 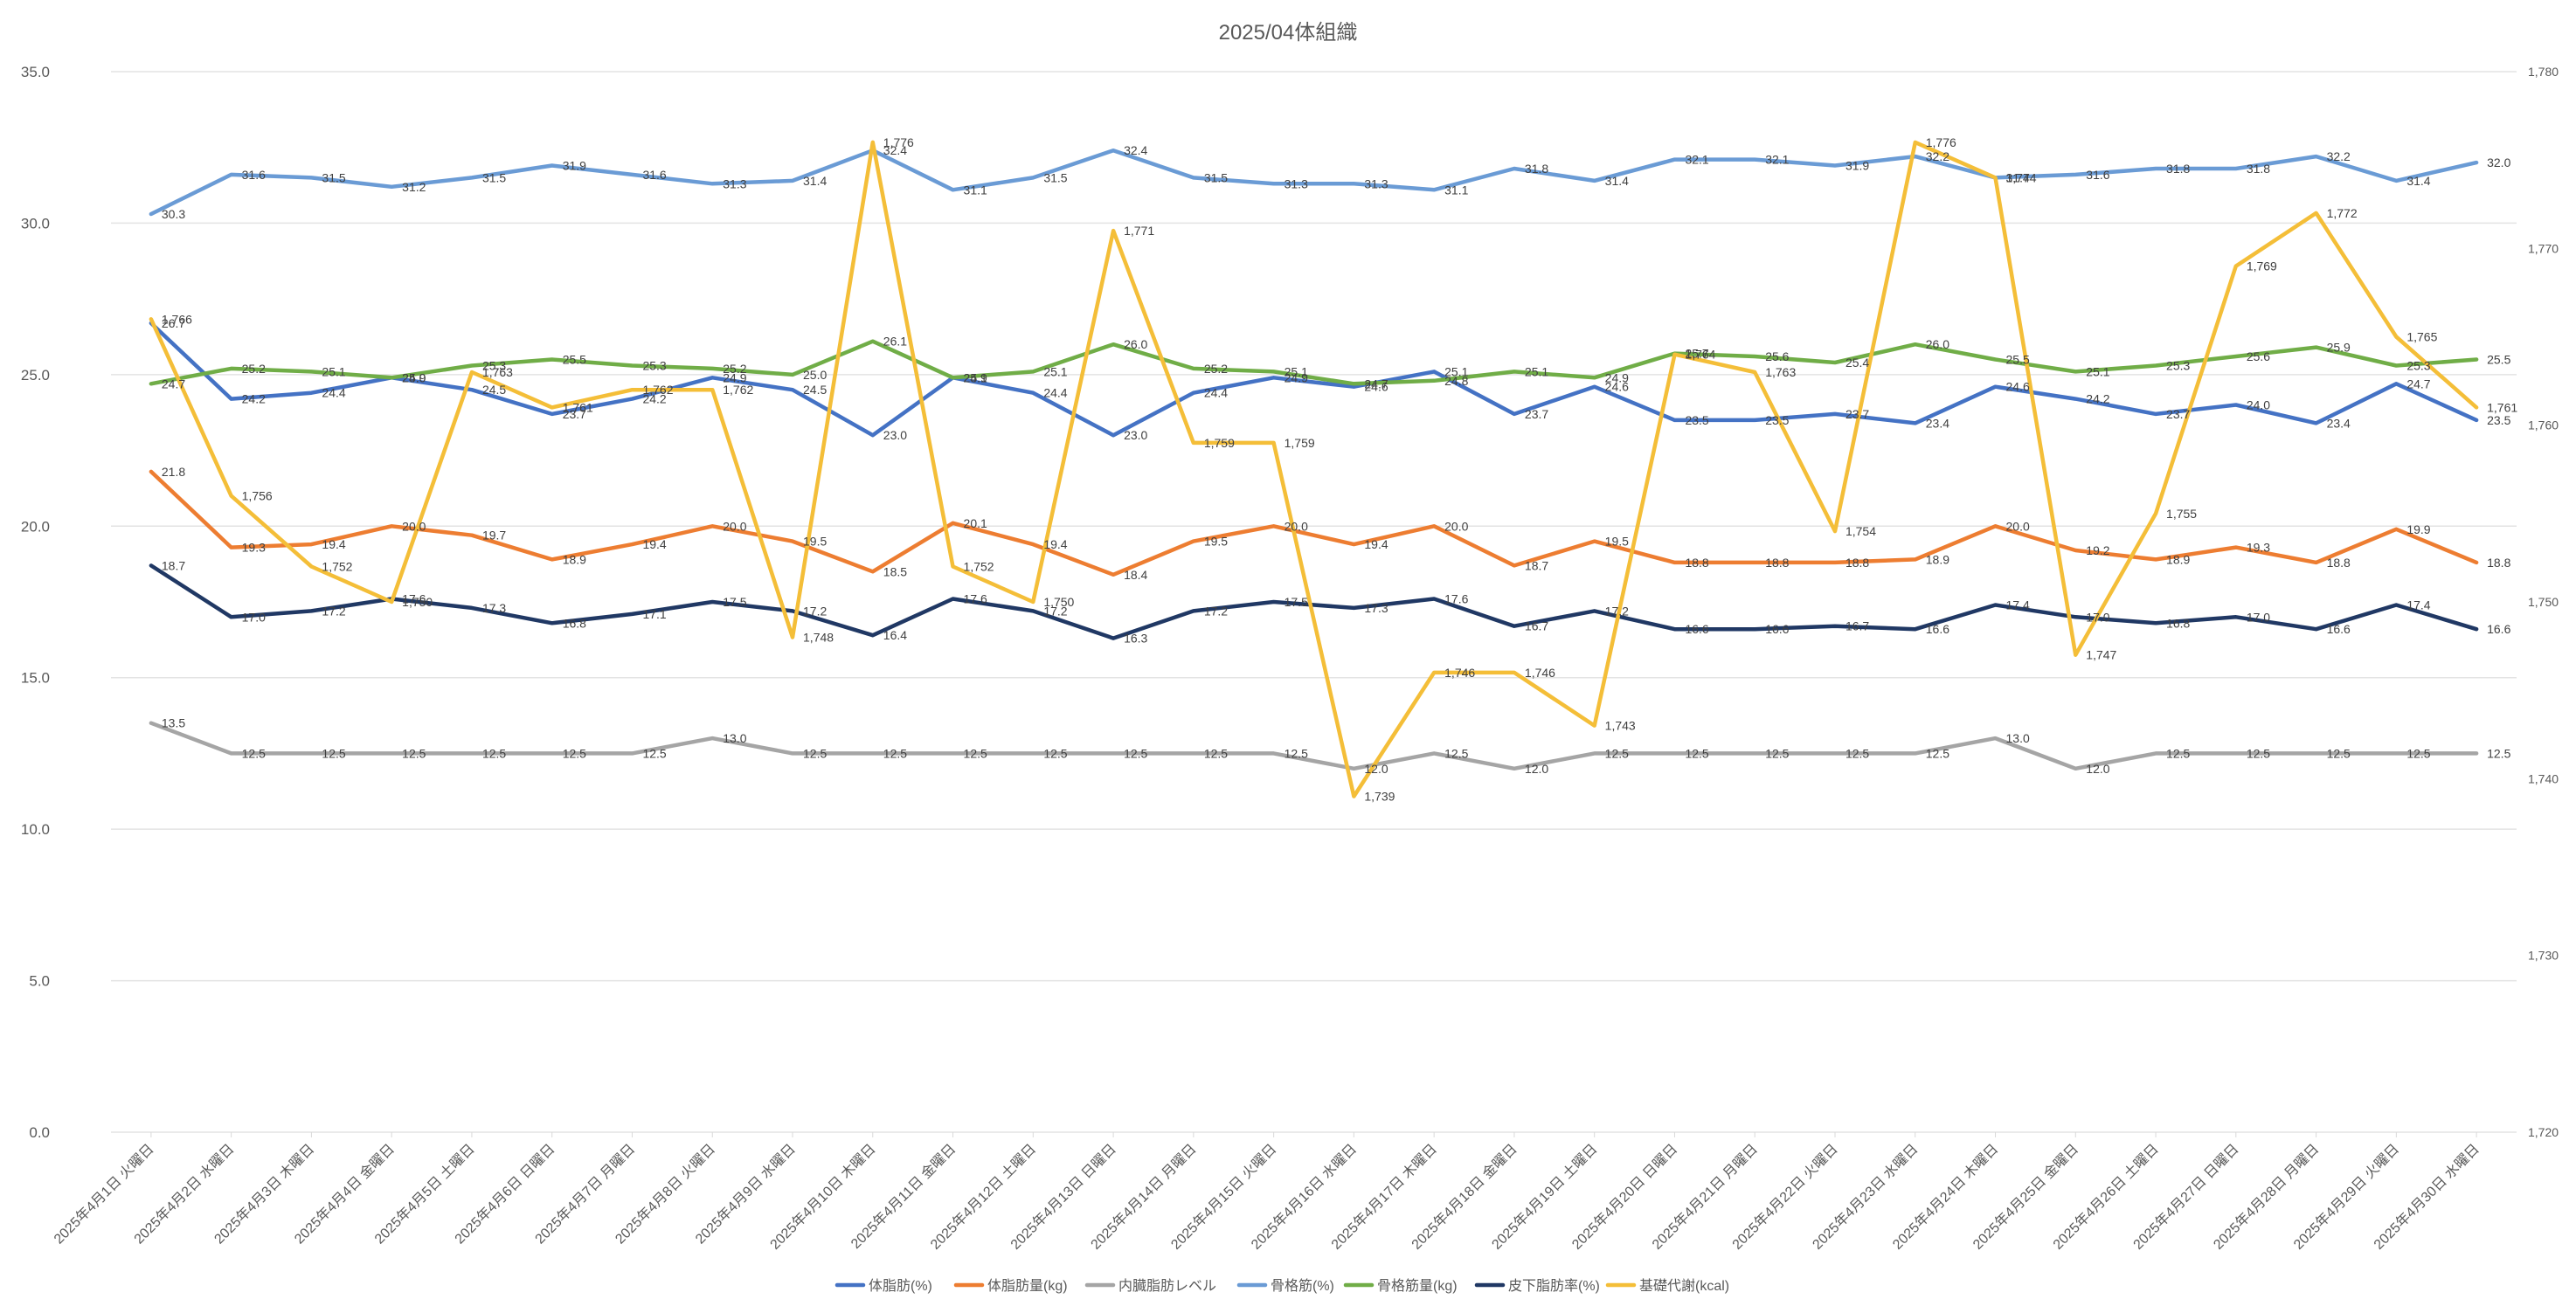 What do you see at coordinates (1860, 531) in the screenshot?
I see `data-label: 1,754` at bounding box center [1860, 531].